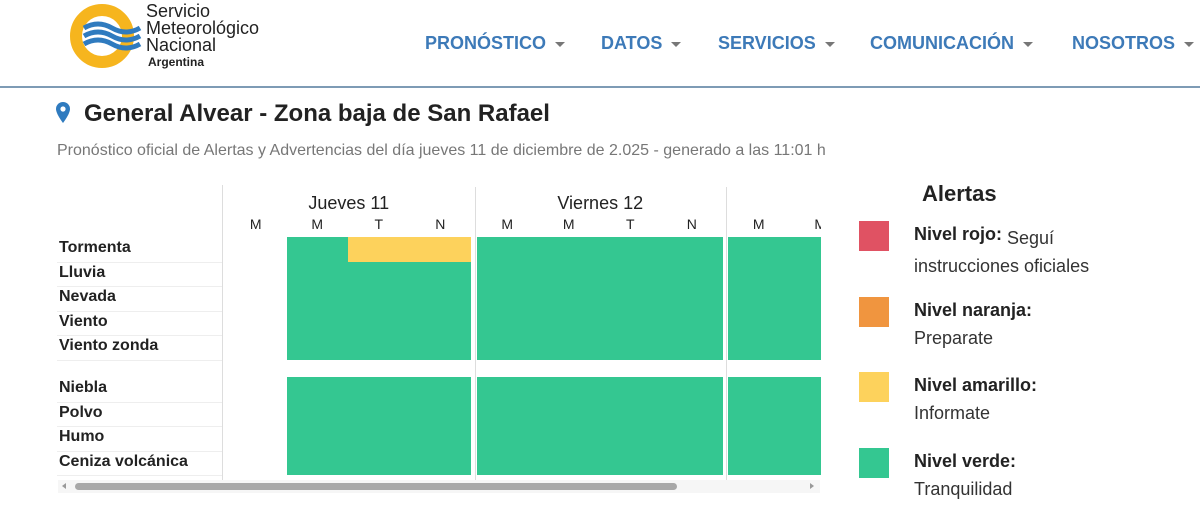 The height and width of the screenshot is (525, 1200). Describe the element at coordinates (965, 460) in the screenshot. I see `legend-label: Nivel verde:` at that location.